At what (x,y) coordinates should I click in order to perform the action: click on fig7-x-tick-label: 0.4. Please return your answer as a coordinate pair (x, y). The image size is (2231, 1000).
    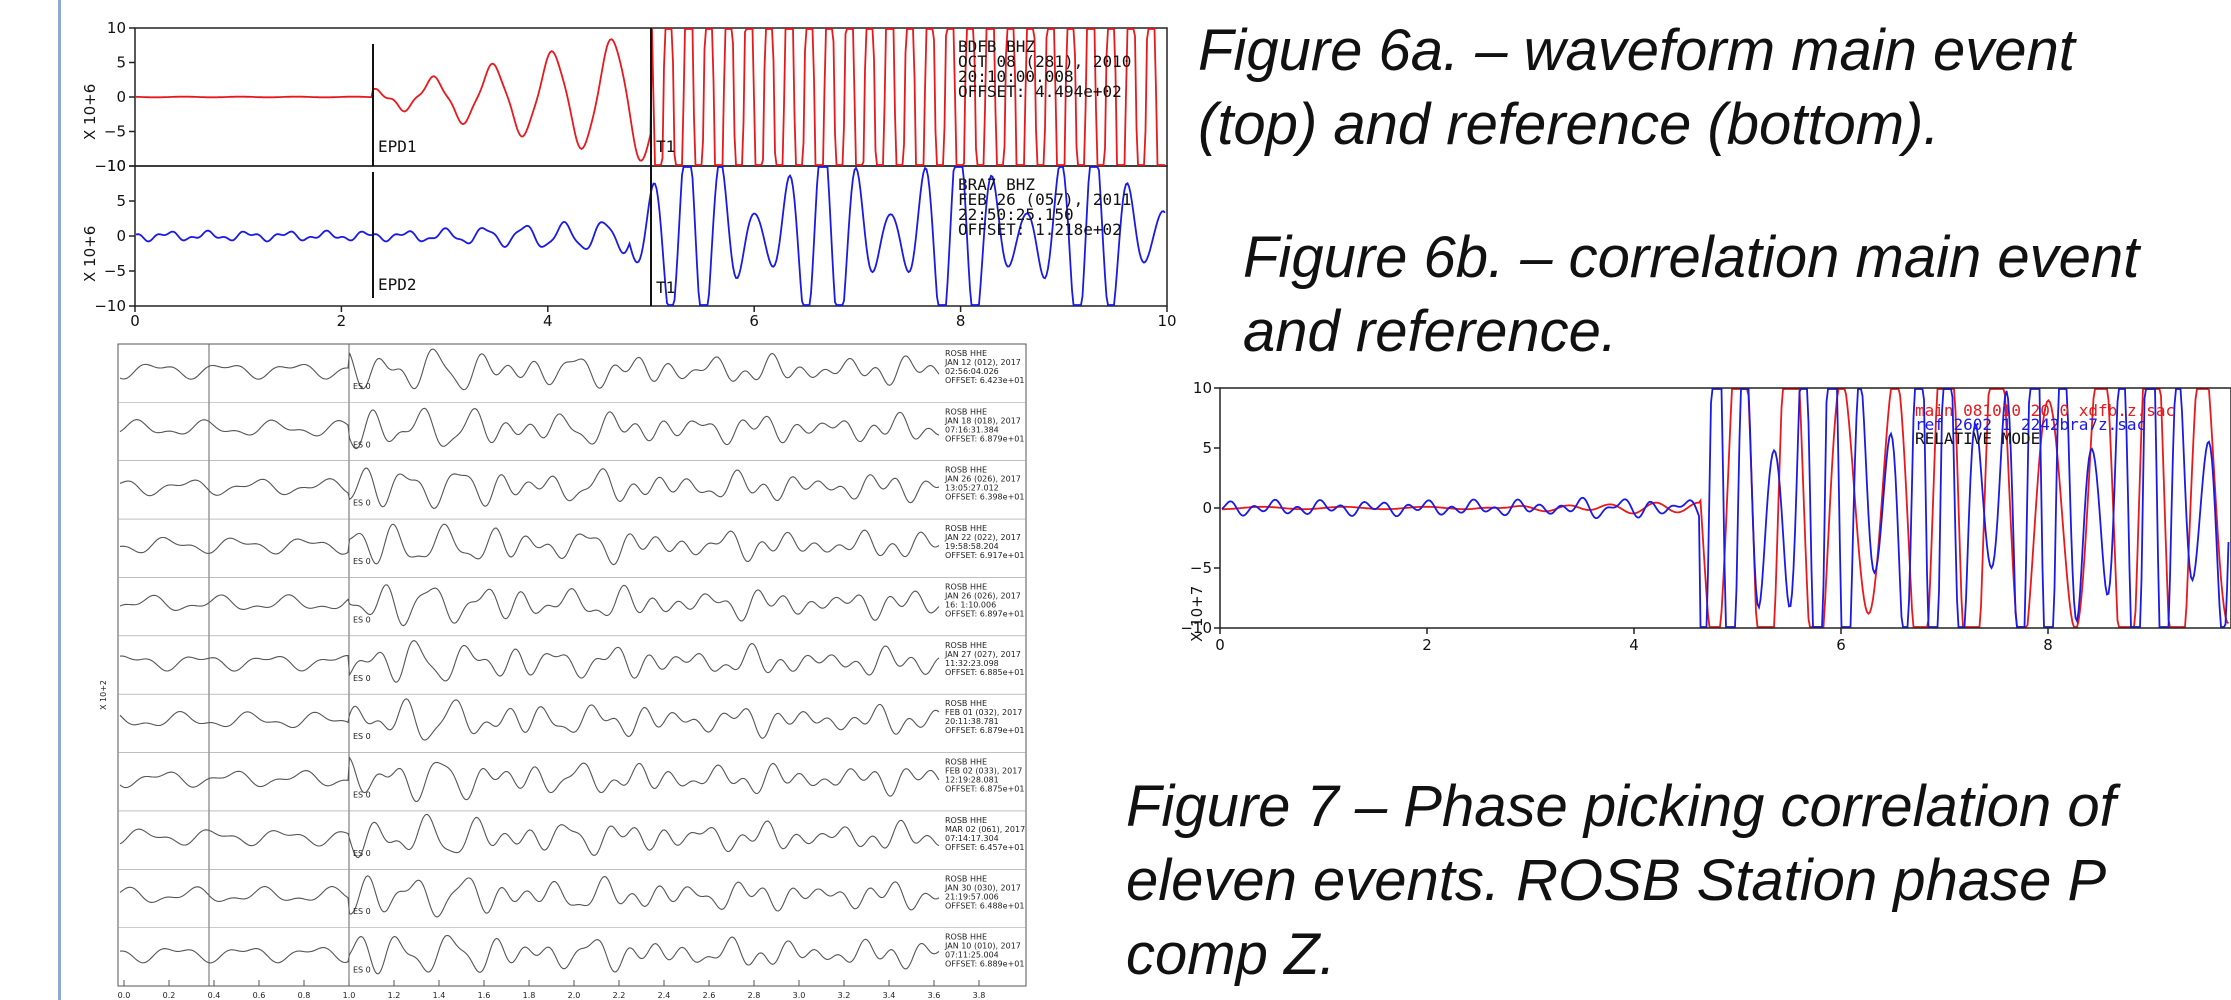
    Looking at the image, I should click on (214, 995).